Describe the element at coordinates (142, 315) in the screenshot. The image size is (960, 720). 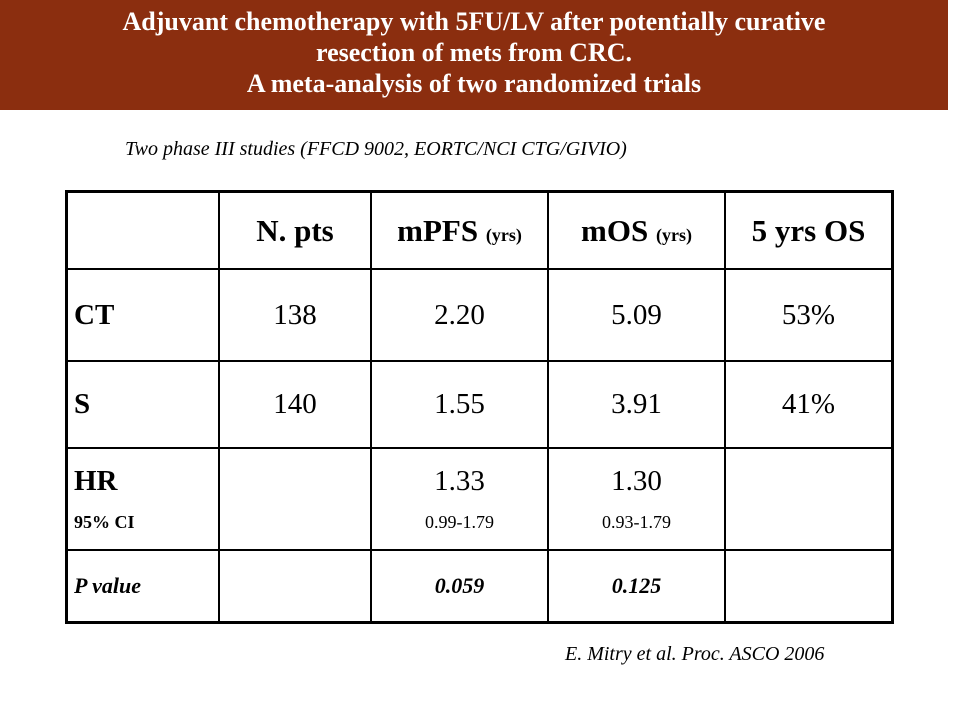
I see `row-label: CT` at that location.